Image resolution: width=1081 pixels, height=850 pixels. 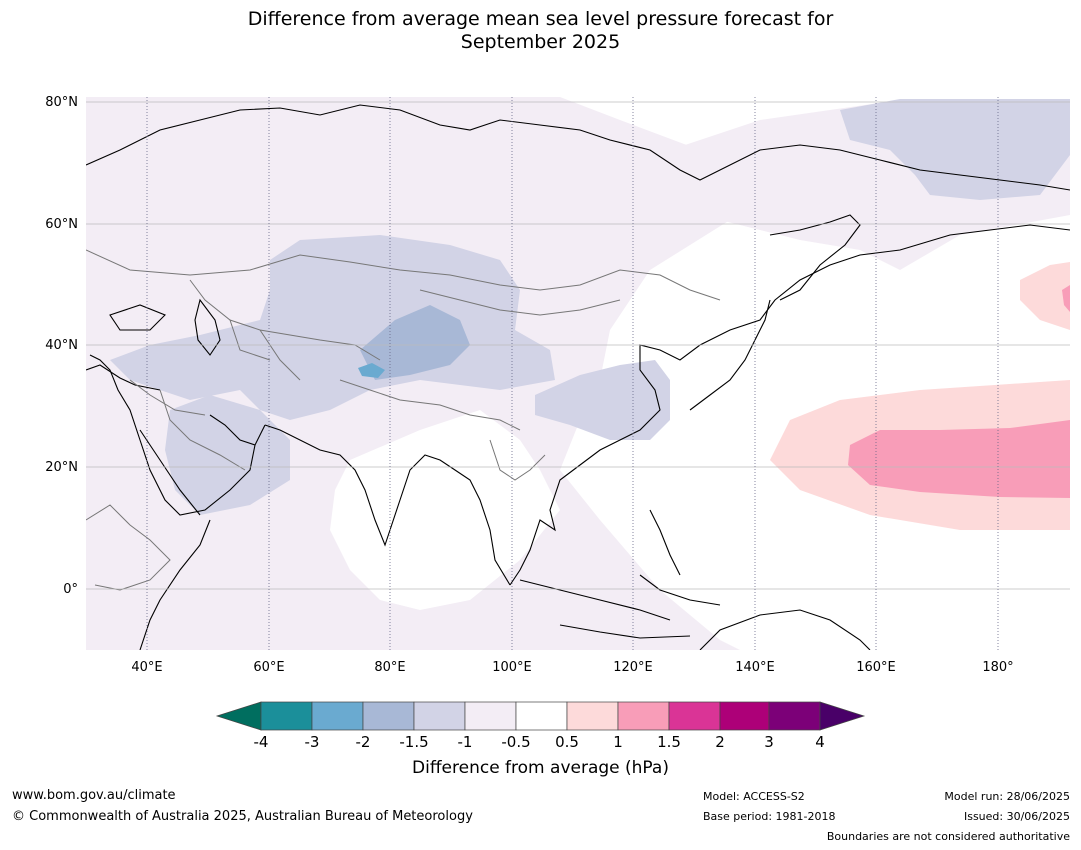 I want to click on colorbar-tick-label: -0.5, so click(x=516, y=742).